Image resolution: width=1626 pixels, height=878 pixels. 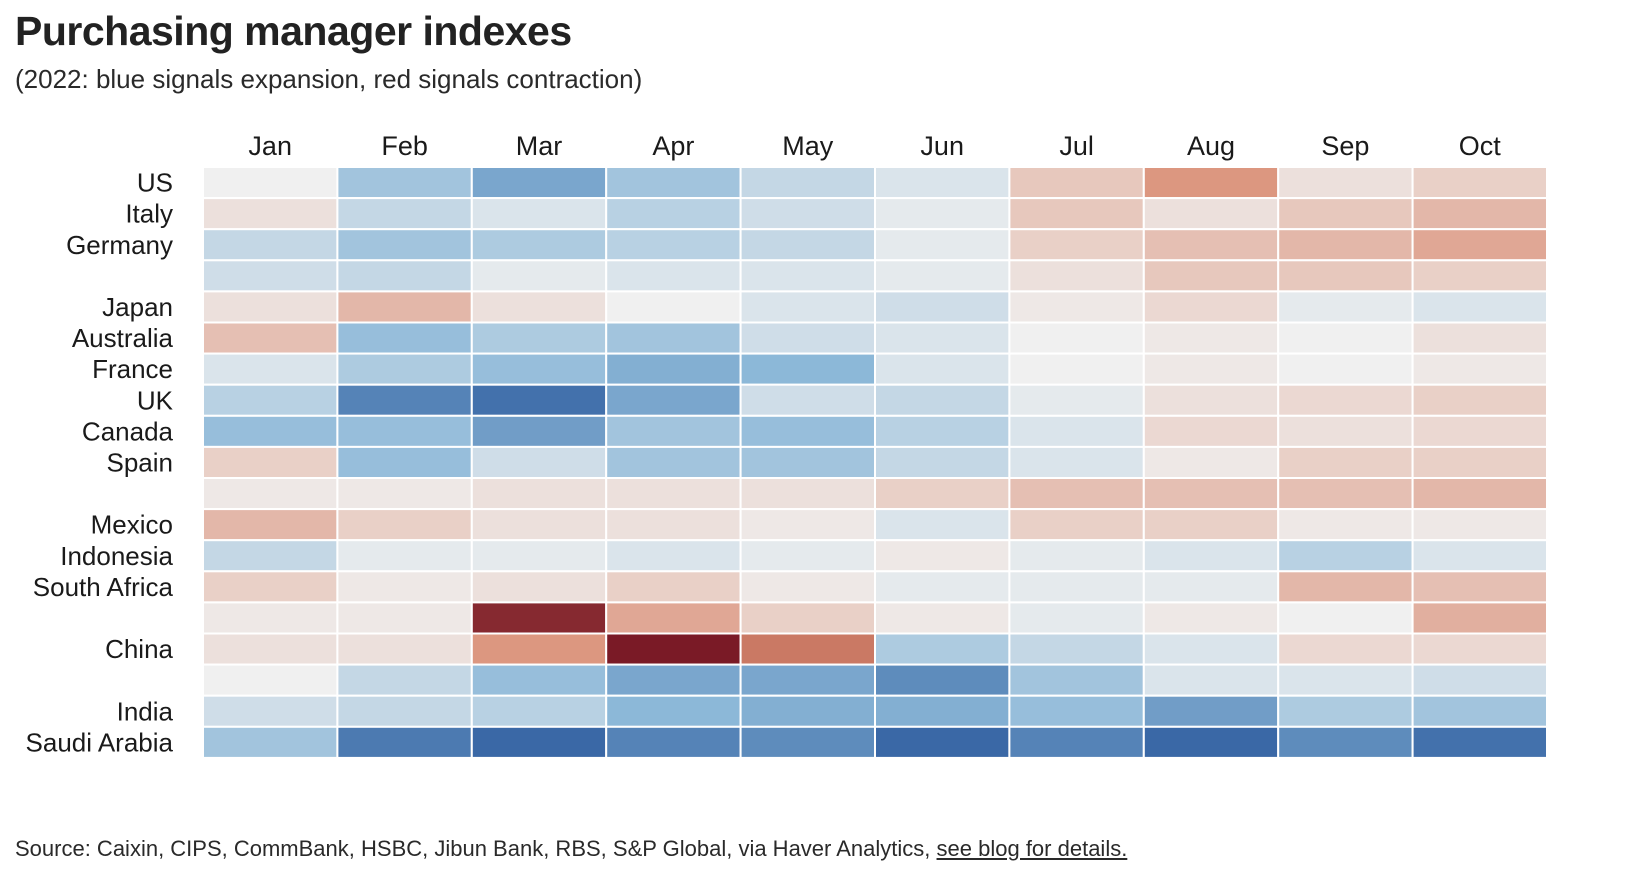 I want to click on country-label: Spain, so click(x=140, y=462).